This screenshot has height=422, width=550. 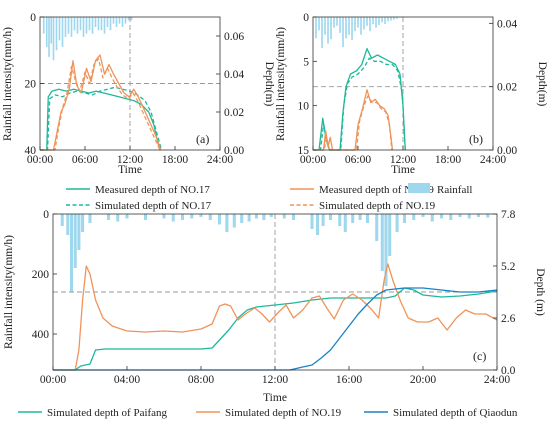 What do you see at coordinates (9, 292) in the screenshot?
I see `panel-c-left-ylabel: Rainfall intensity(mm/h)` at bounding box center [9, 292].